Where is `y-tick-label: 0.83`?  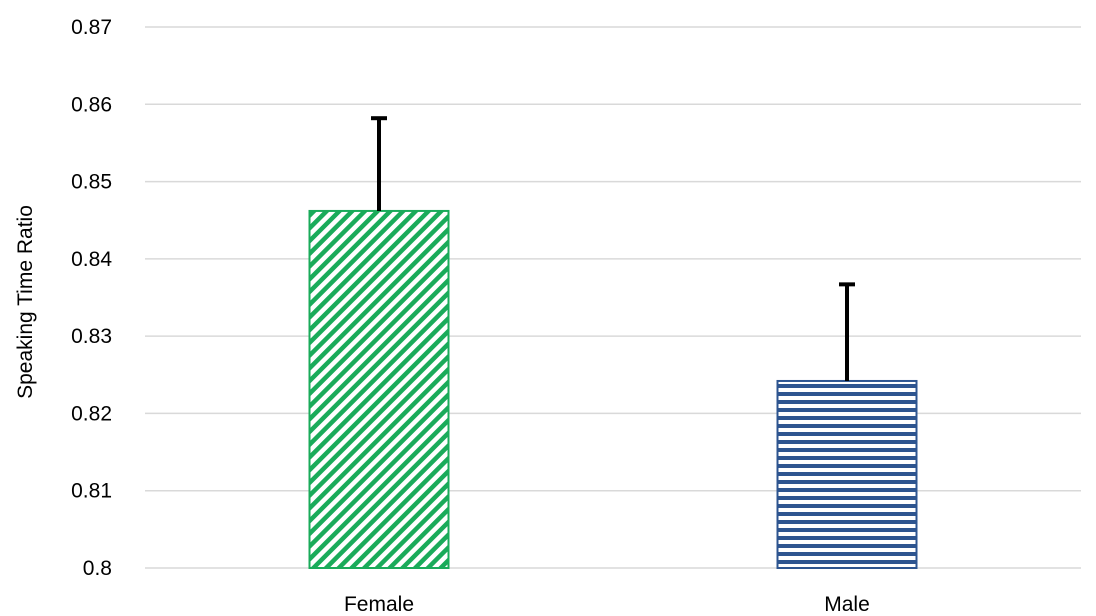 y-tick-label: 0.83 is located at coordinates (91, 336).